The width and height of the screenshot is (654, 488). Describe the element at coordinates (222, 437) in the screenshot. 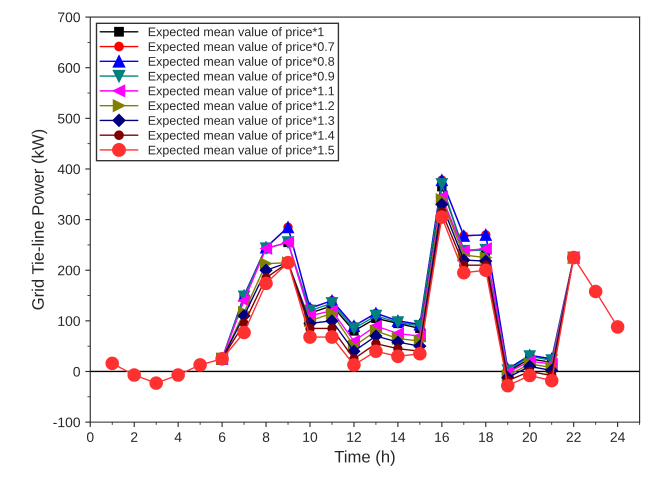

I see `x-tick-label: 6` at that location.